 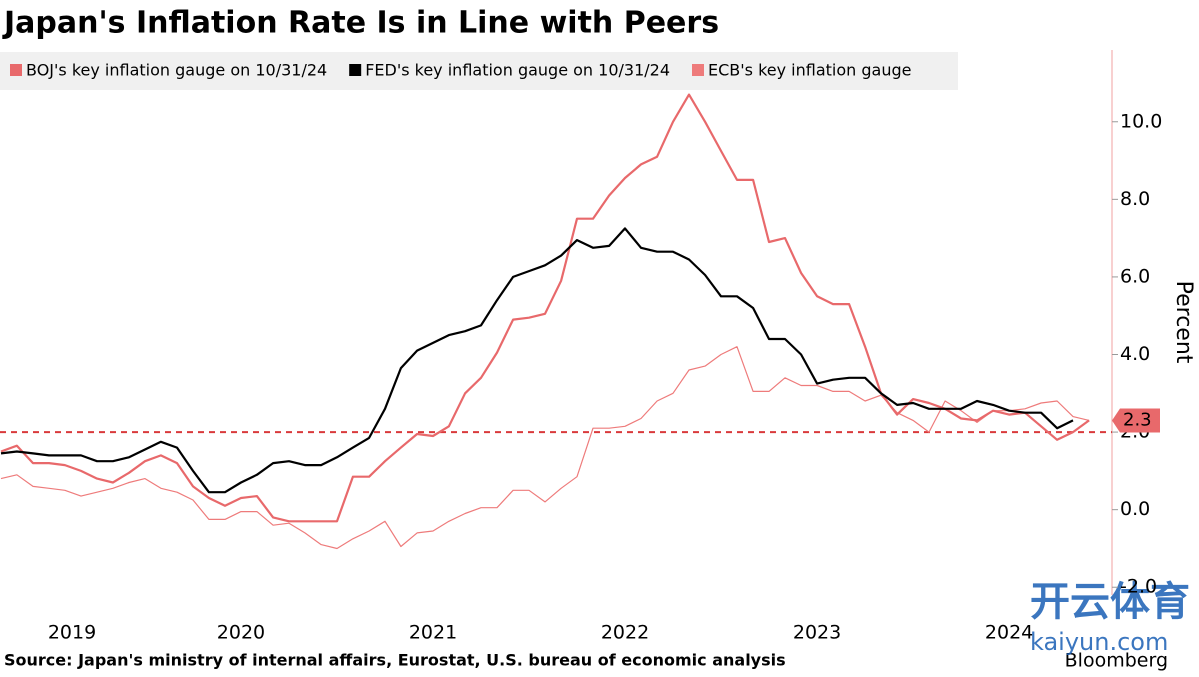 What do you see at coordinates (1110, 602) in the screenshot?
I see `watermark-title: 开云体育` at bounding box center [1110, 602].